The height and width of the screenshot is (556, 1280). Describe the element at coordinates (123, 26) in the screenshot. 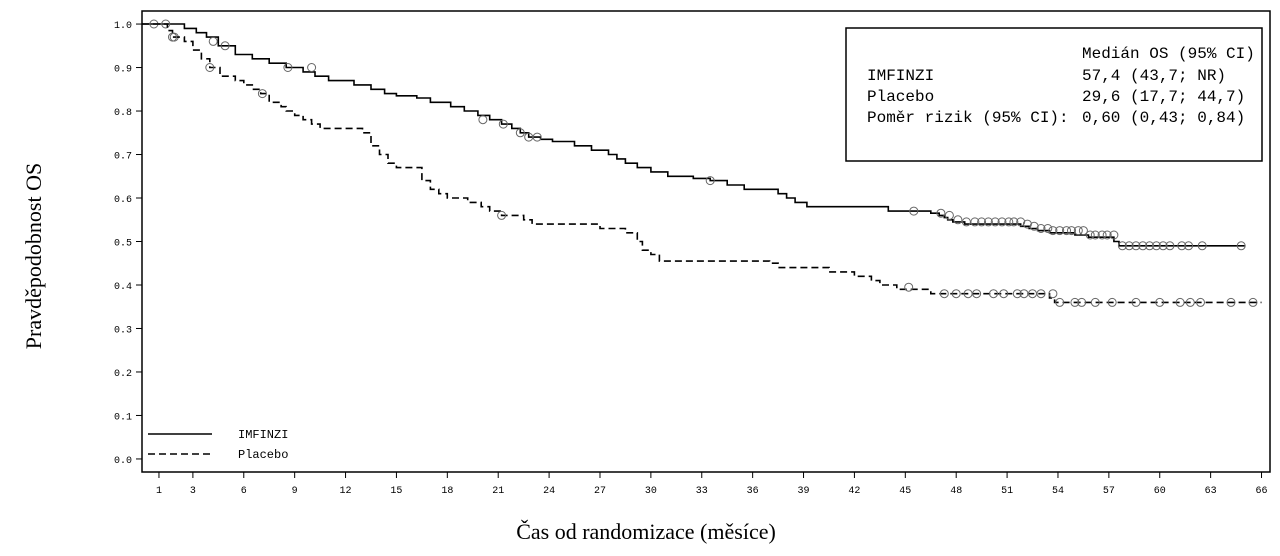

I see `y-tick-label: 1.0` at that location.